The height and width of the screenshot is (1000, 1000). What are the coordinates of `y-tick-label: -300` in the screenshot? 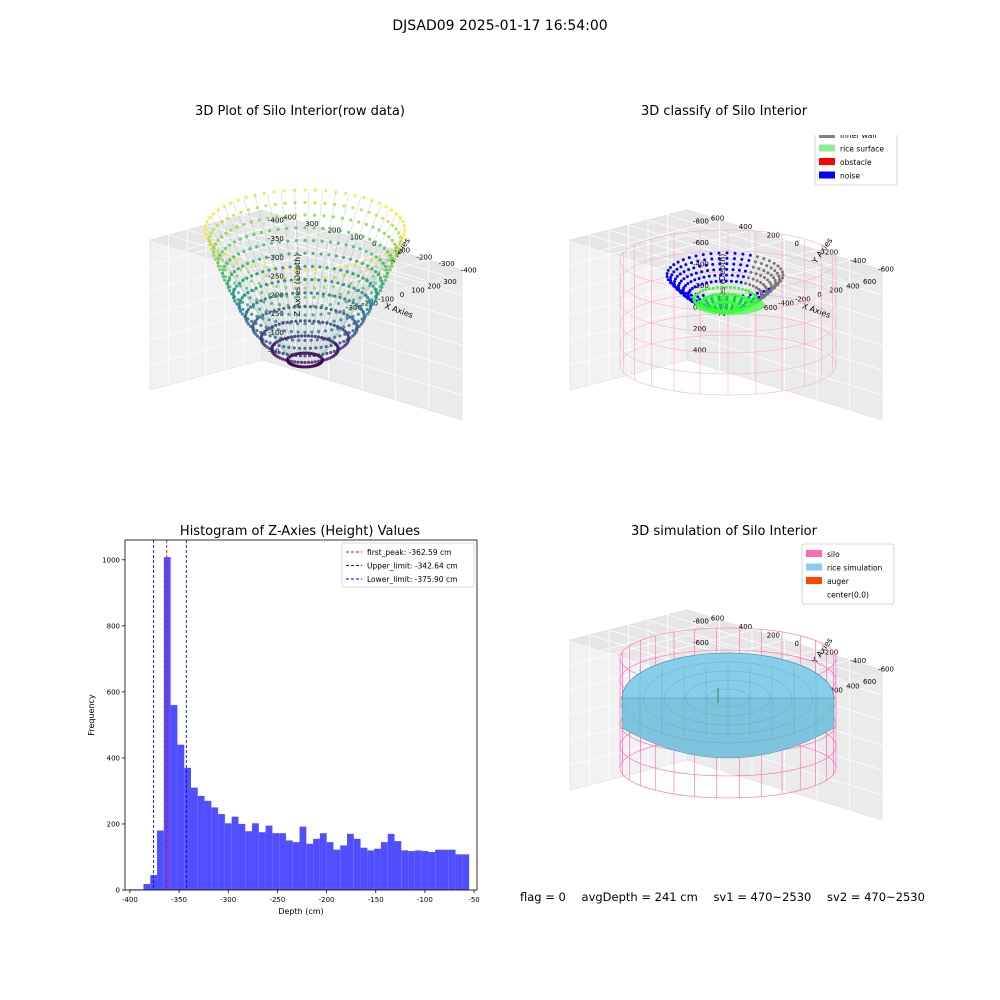 It's located at (447, 264).